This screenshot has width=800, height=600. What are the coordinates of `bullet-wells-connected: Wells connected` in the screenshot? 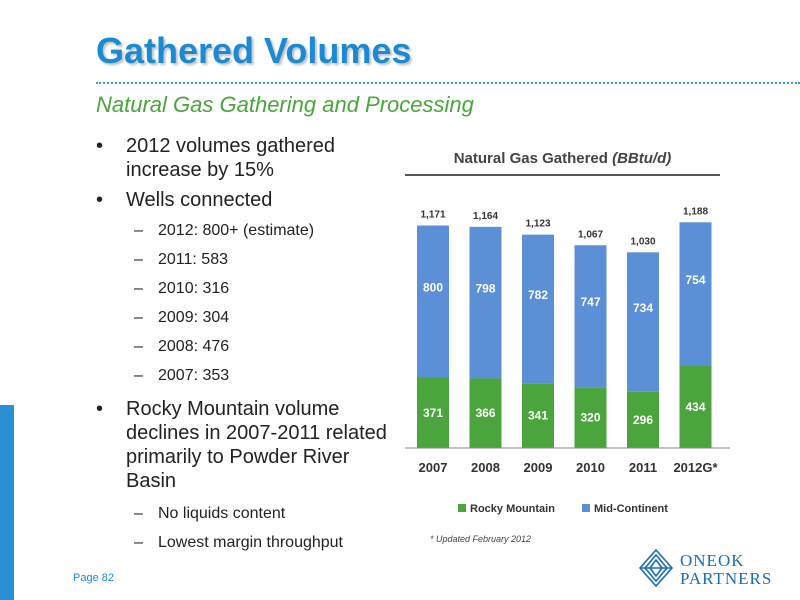 It's located at (246, 200).